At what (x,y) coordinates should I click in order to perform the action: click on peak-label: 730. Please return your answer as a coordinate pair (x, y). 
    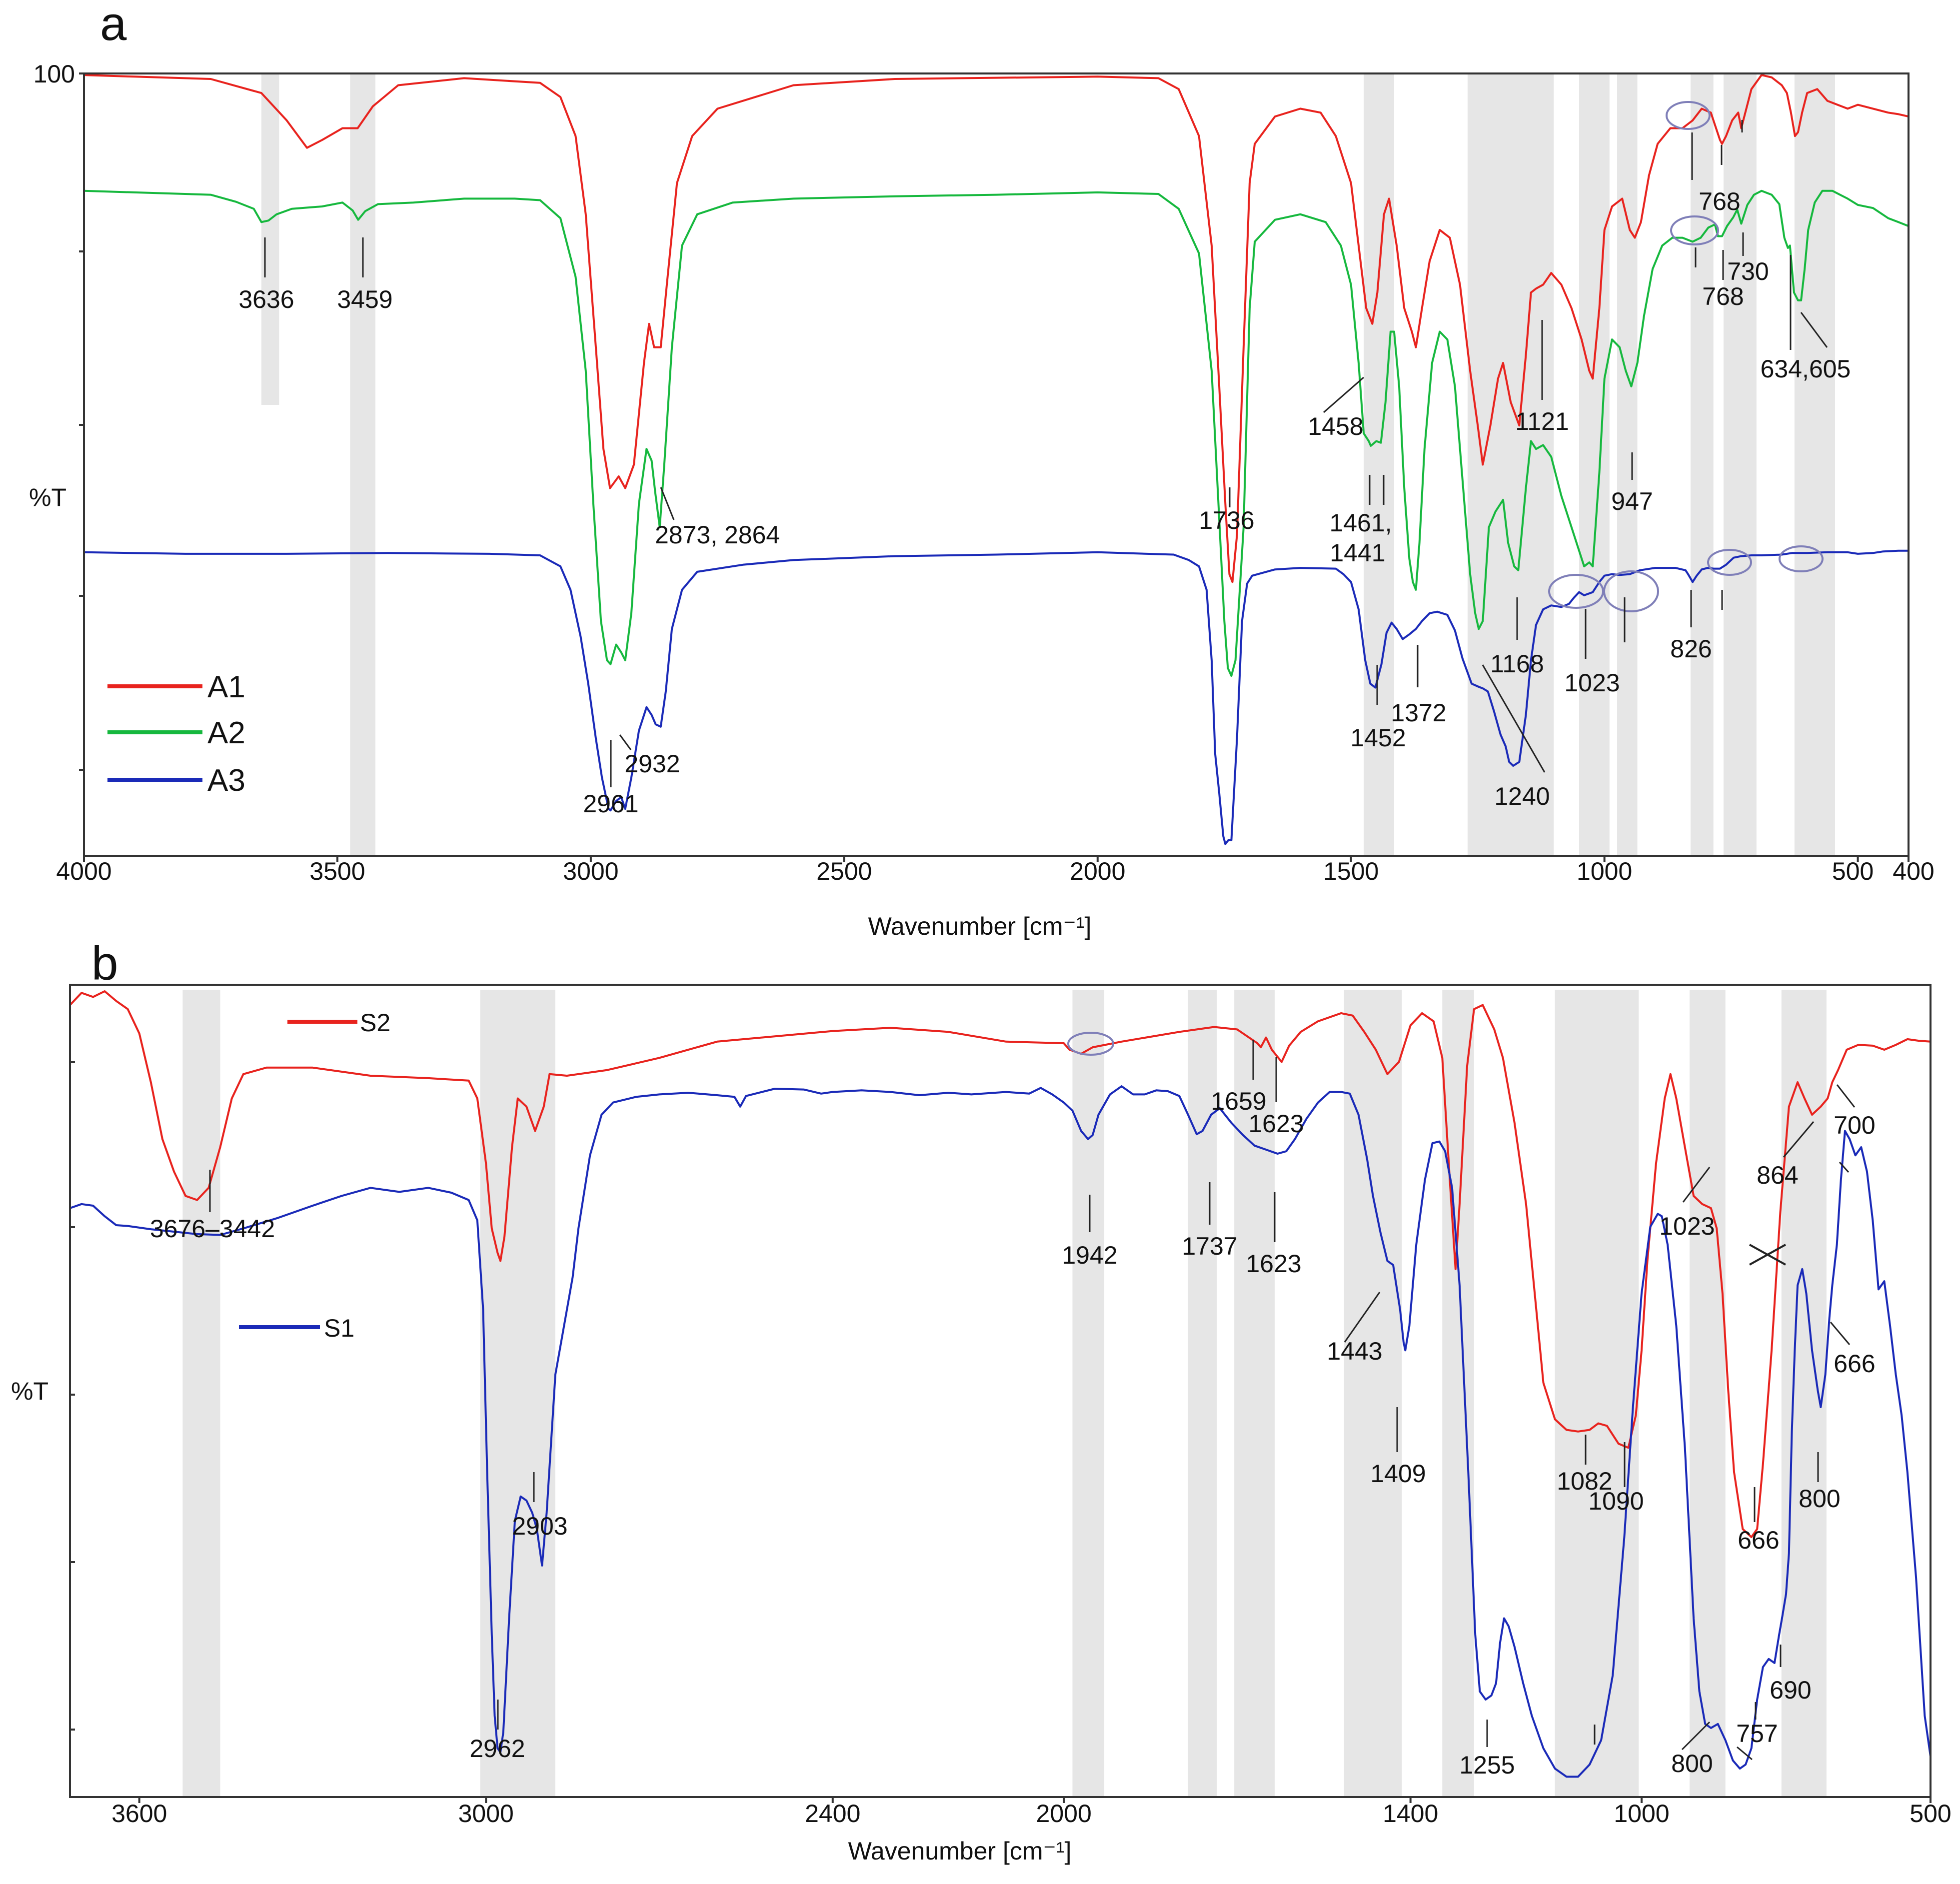
    Looking at the image, I should click on (1748, 271).